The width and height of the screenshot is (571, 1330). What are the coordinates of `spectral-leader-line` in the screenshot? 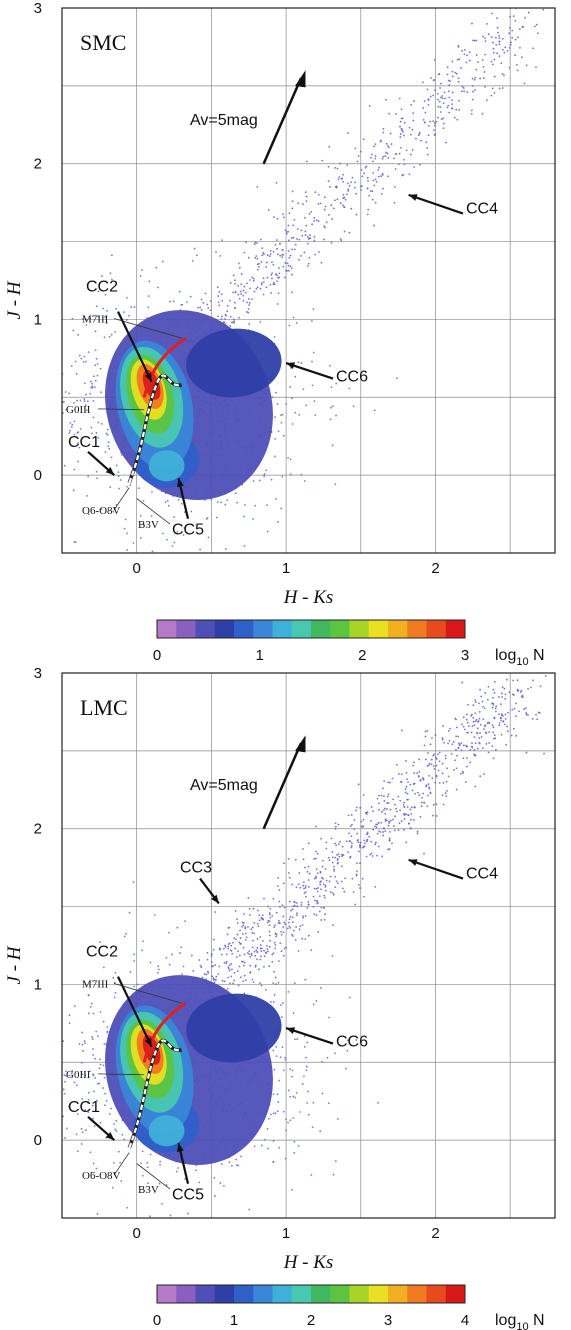 It's located at (153, 1176).